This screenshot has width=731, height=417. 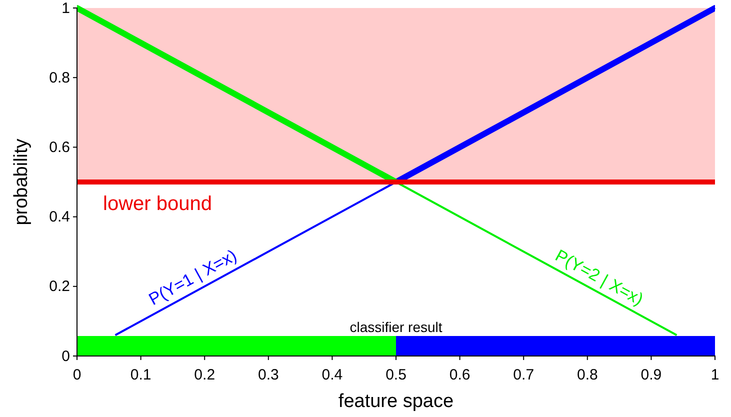 What do you see at coordinates (205, 375) in the screenshot?
I see `x-tick-label: 0.2` at bounding box center [205, 375].